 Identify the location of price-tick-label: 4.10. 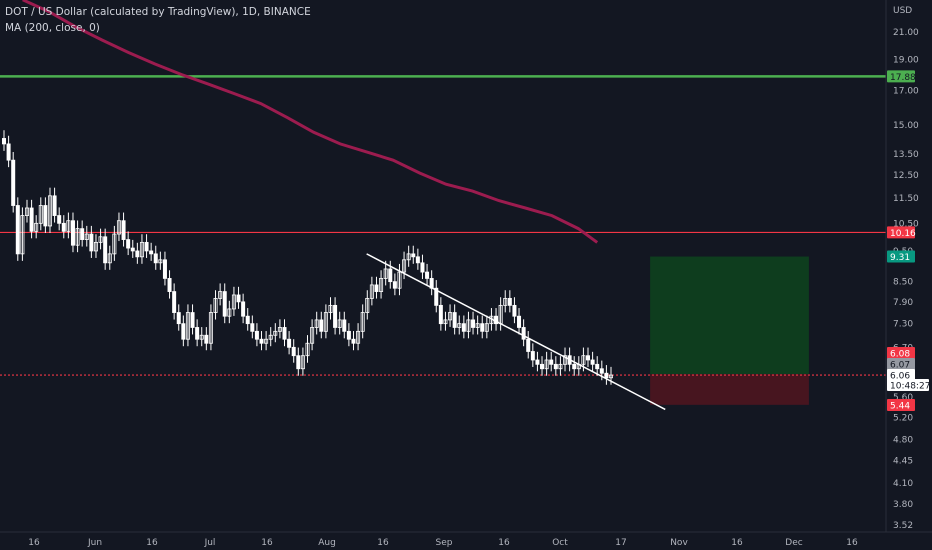
(903, 484).